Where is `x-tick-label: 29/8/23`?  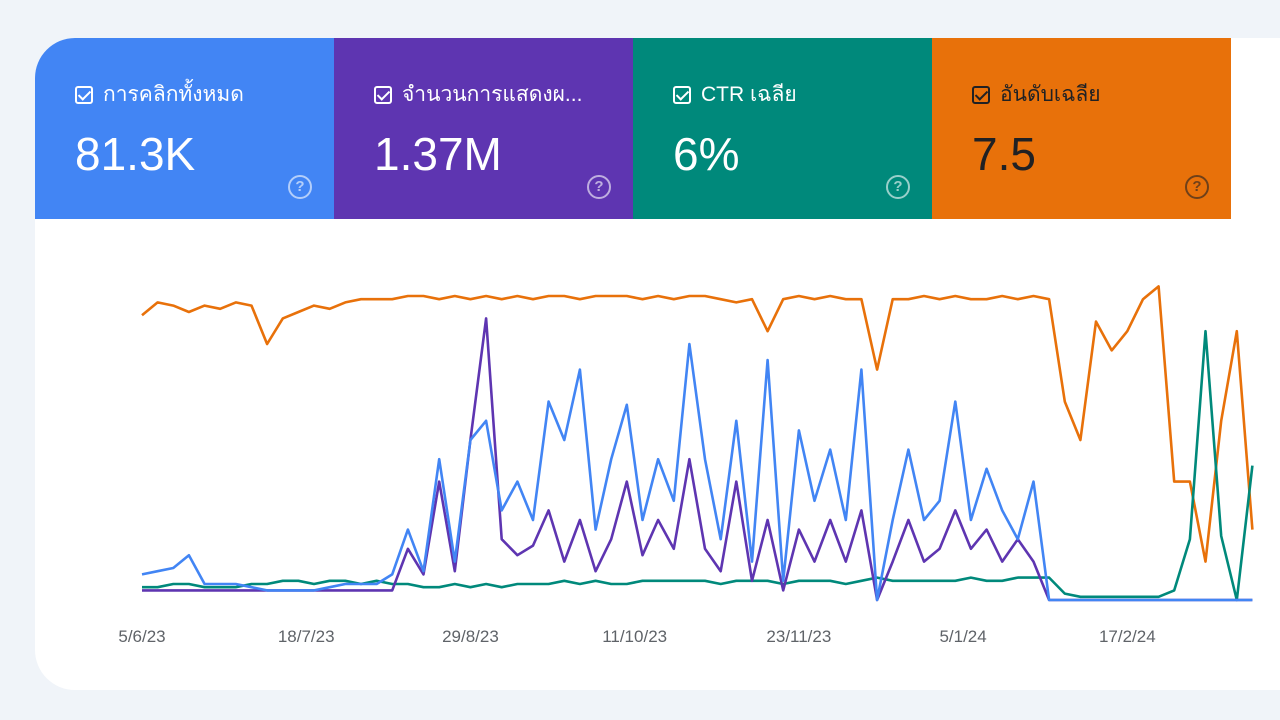 x-tick-label: 29/8/23 is located at coordinates (470, 636).